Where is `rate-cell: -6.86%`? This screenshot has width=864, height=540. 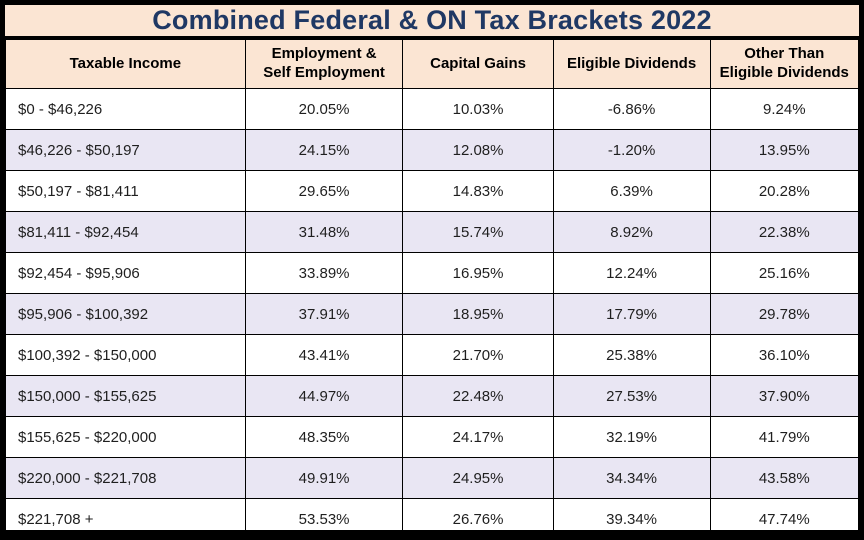 rate-cell: -6.86% is located at coordinates (631, 109).